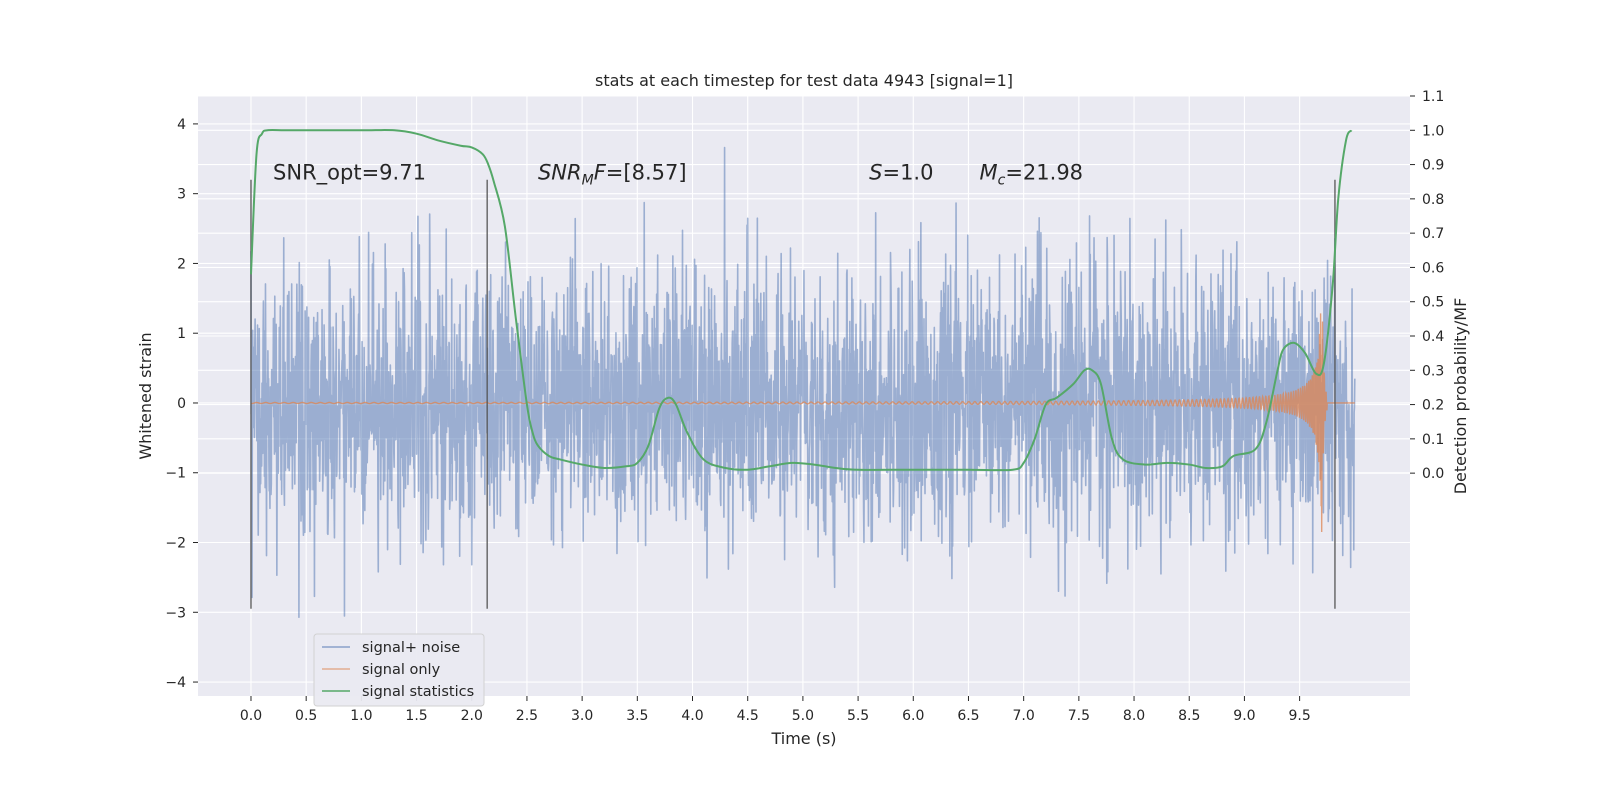 This screenshot has height=800, width=1600. What do you see at coordinates (968, 716) in the screenshot?
I see `x-tick-label: 6.5` at bounding box center [968, 716].